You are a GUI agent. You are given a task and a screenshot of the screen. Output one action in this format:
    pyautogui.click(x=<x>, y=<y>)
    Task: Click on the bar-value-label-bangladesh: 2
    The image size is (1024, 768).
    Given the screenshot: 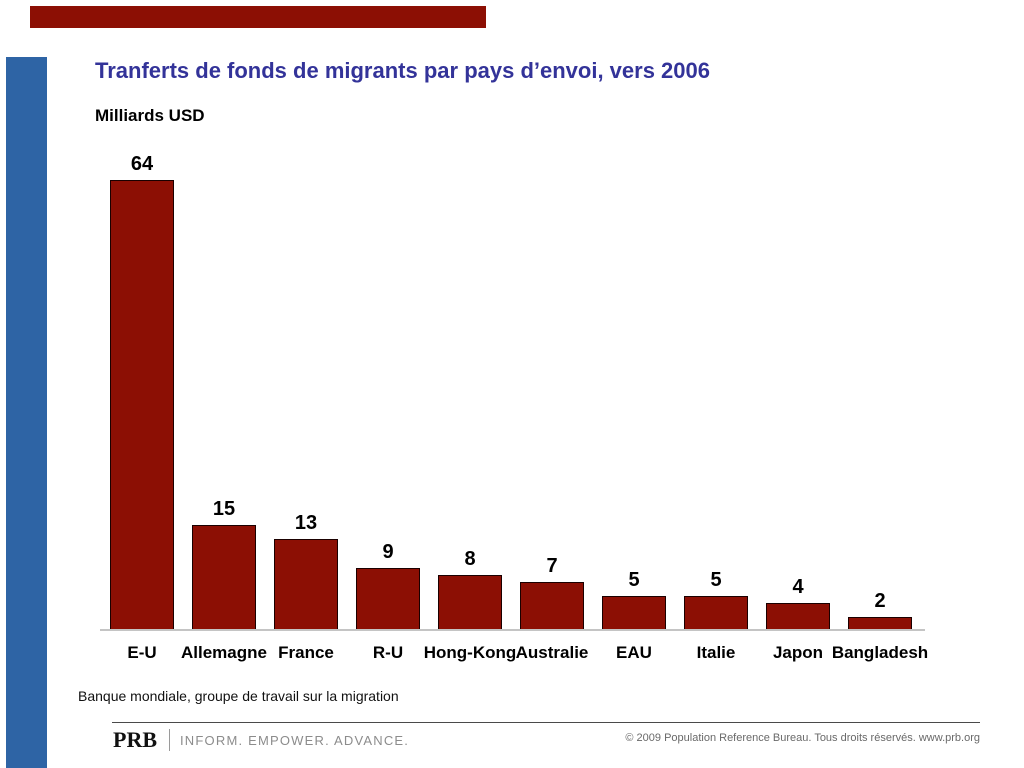 What is the action you would take?
    pyautogui.click(x=880, y=601)
    